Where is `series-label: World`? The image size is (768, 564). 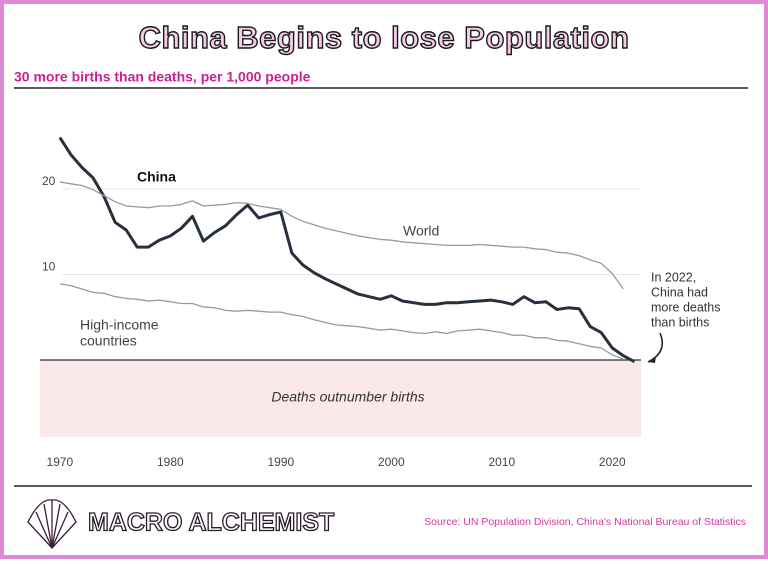
series-label: World is located at coordinates (421, 231).